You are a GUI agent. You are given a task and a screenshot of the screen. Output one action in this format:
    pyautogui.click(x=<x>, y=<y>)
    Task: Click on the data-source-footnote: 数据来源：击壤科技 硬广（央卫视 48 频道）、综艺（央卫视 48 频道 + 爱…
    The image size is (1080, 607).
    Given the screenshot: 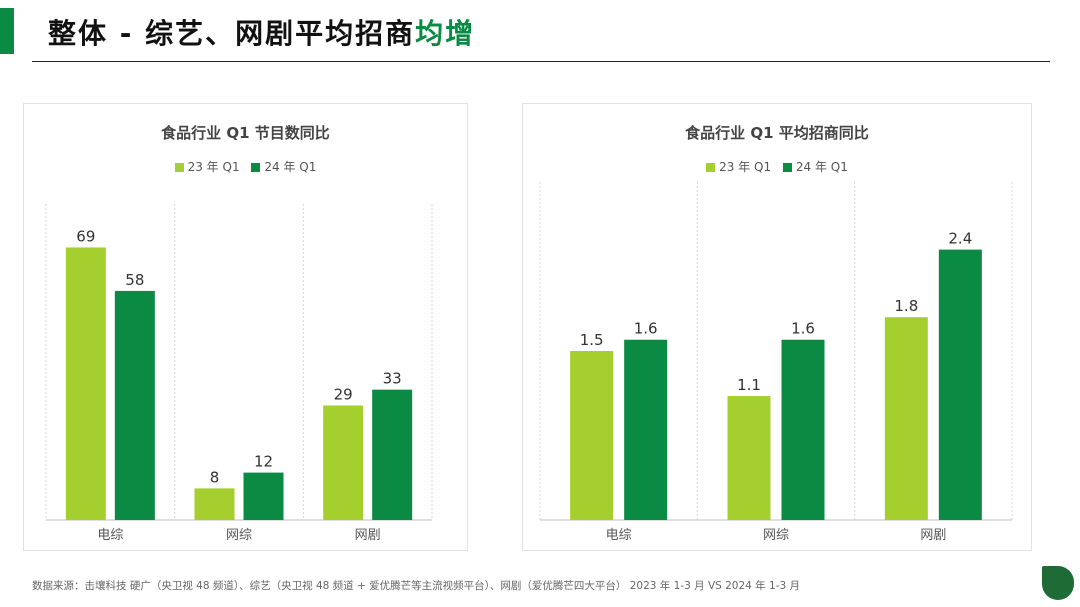 What is the action you would take?
    pyautogui.click(x=416, y=586)
    